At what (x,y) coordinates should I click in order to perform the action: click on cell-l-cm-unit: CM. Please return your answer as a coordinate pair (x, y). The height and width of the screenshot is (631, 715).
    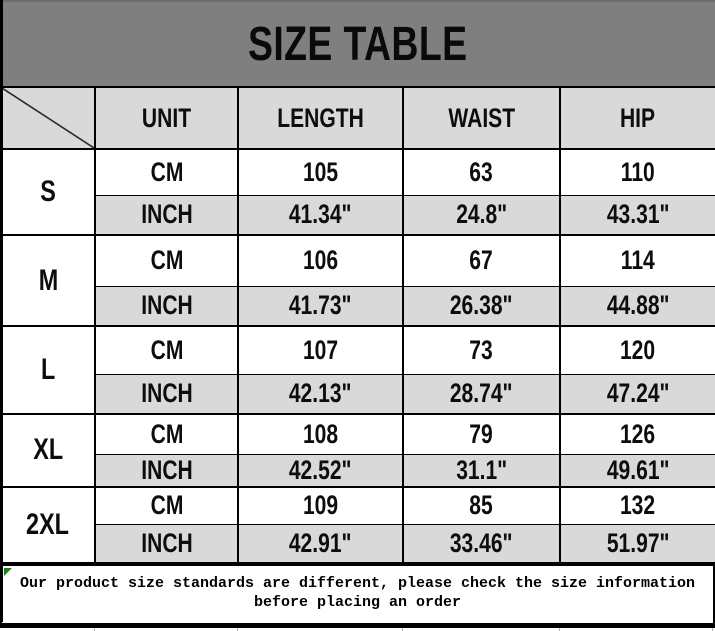
    Looking at the image, I should click on (166, 350).